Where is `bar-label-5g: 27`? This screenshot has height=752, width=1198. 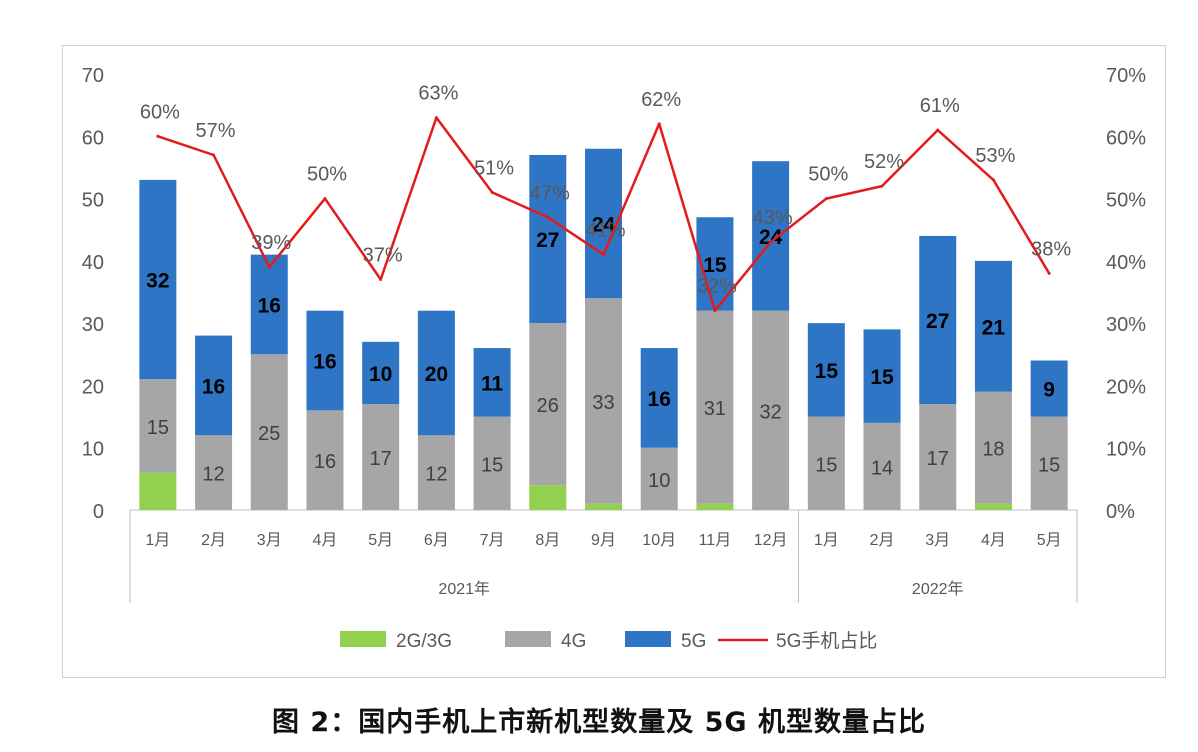
bar-label-5g: 27 is located at coordinates (547, 240).